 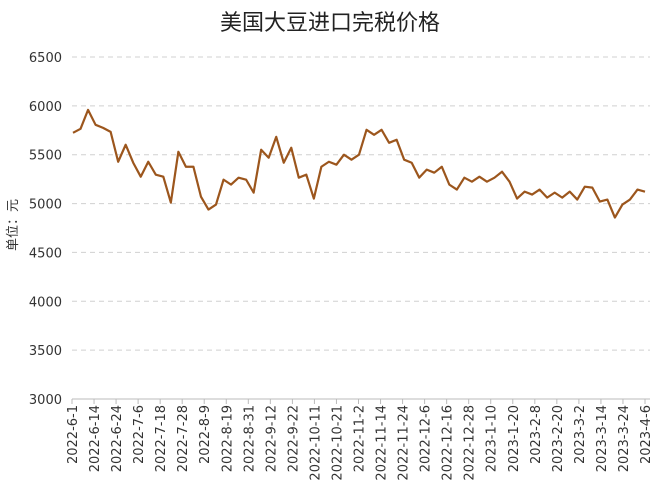 What do you see at coordinates (404, 443) in the screenshot?
I see `x-tick-label: 2022-11-24` at bounding box center [404, 443].